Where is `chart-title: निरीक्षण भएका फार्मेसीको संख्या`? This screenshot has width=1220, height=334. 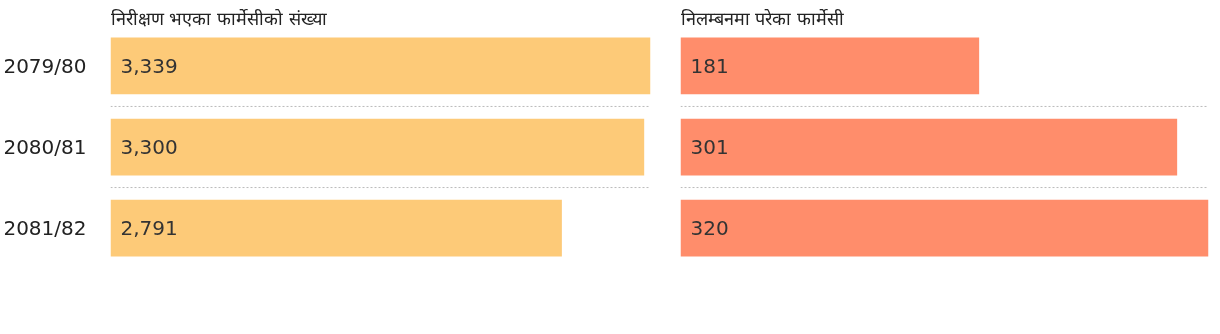
chart-title: निरीक्षण भएका फार्मेसीको संख्या is located at coordinates (218, 18).